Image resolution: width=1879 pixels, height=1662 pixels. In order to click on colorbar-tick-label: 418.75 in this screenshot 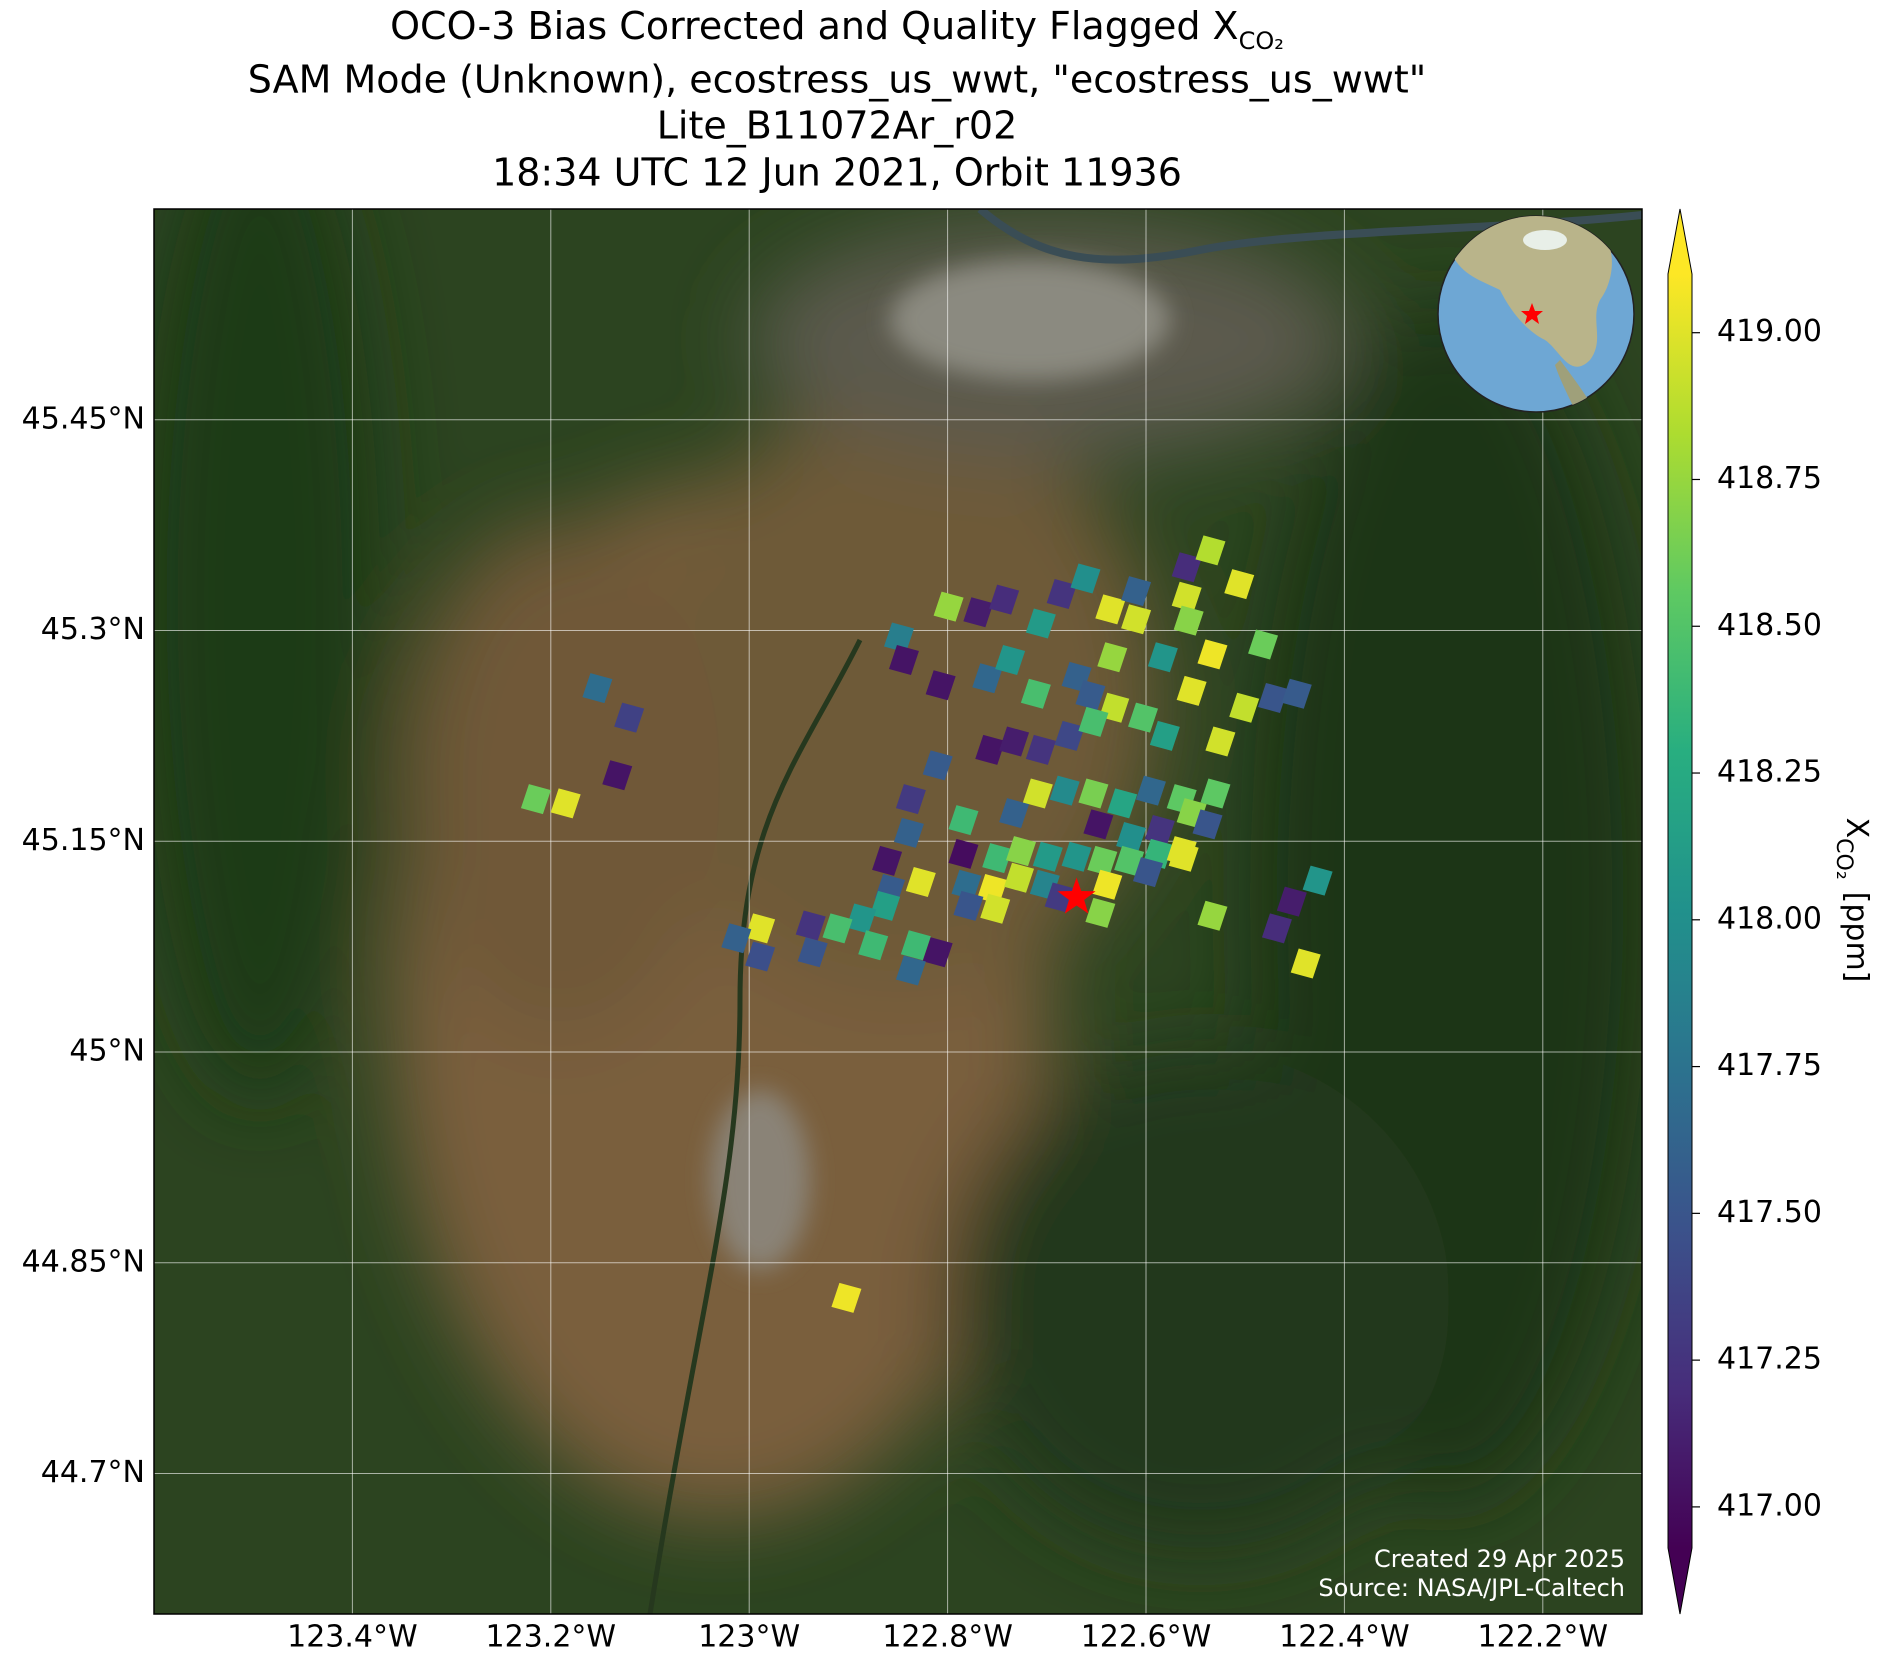, I will do `click(1769, 478)`.